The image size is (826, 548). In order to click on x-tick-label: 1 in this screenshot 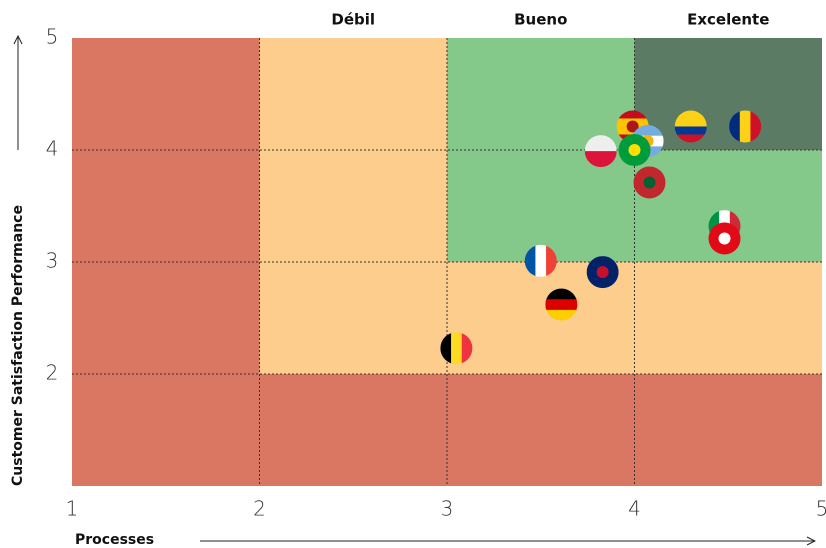, I will do `click(72, 509)`.